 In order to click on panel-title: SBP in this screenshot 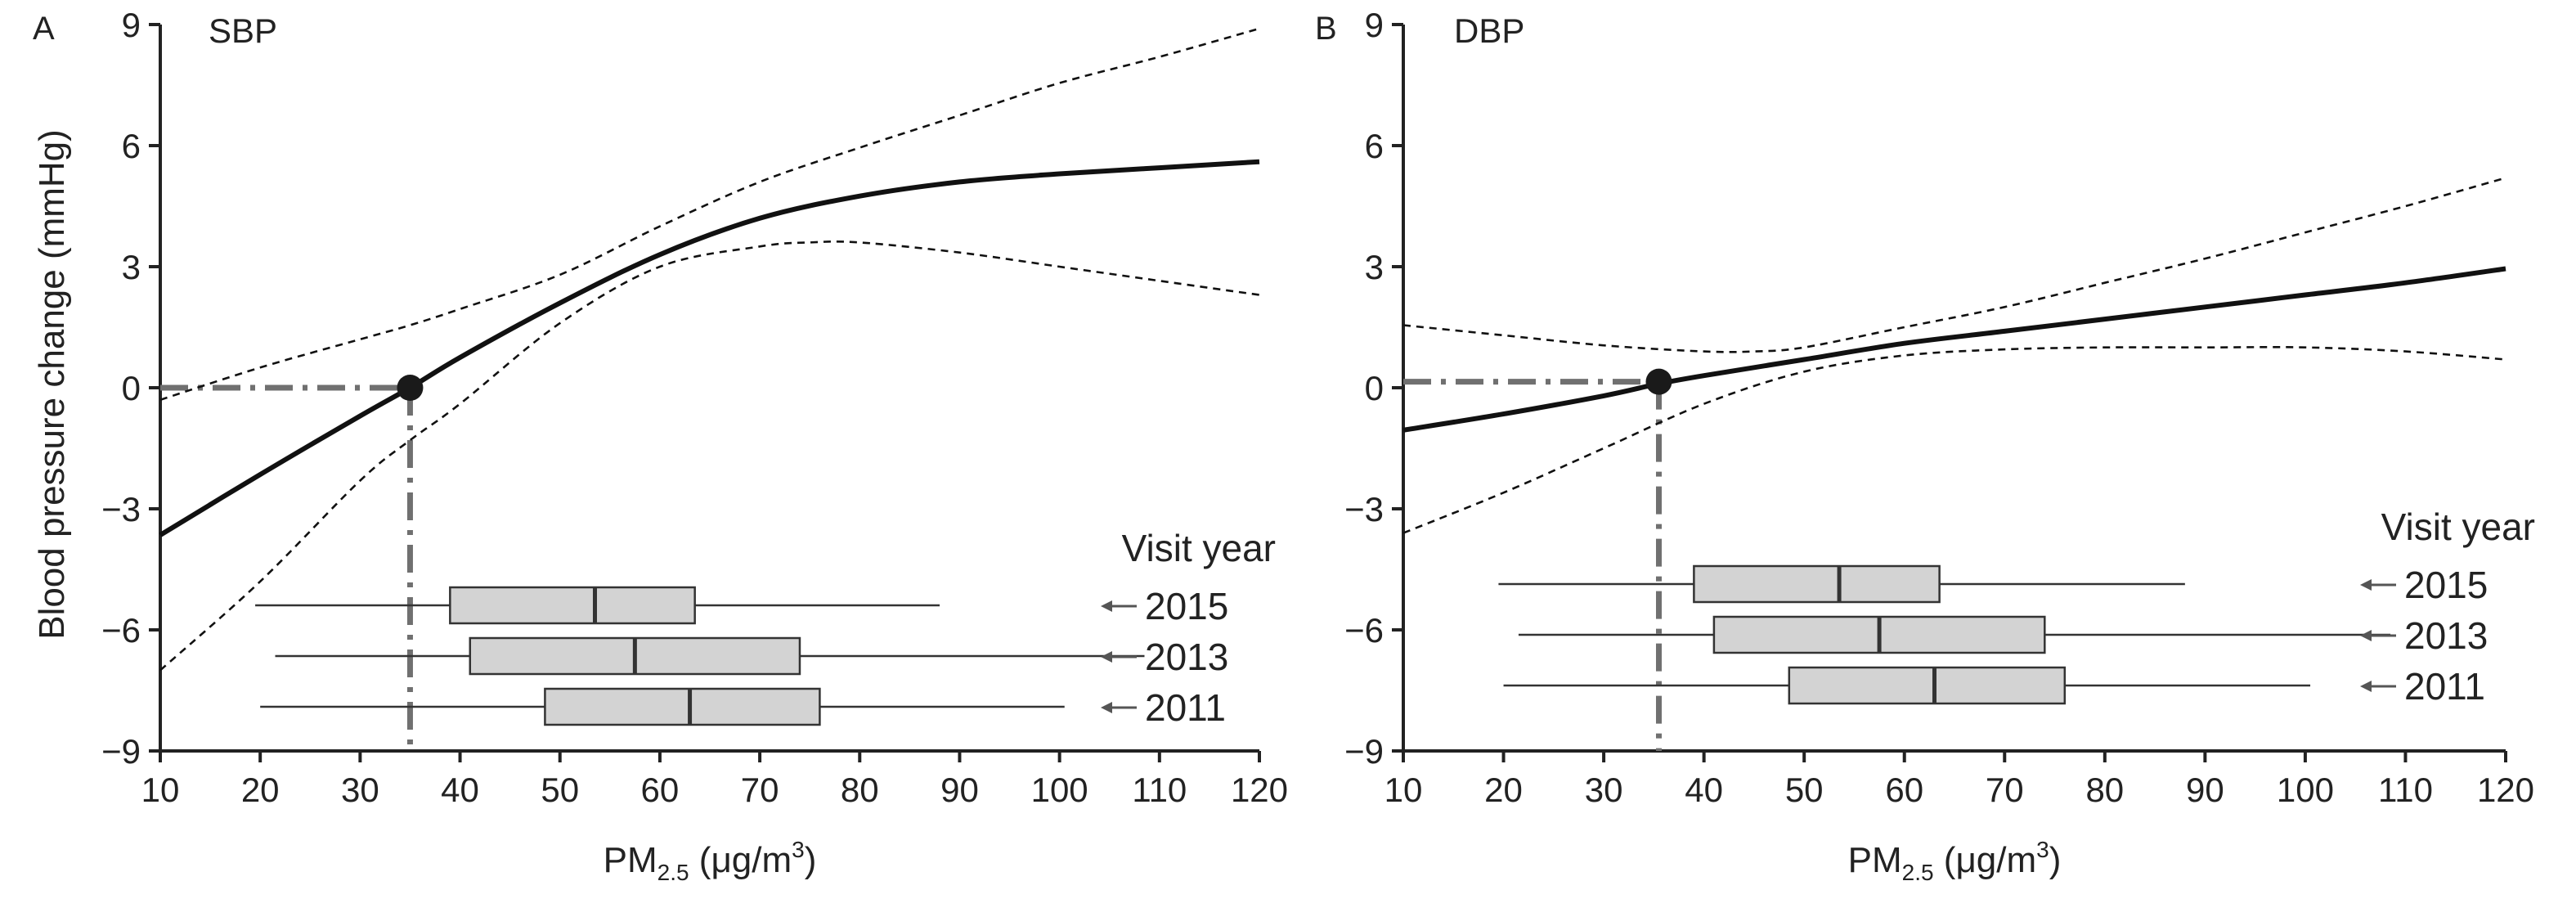, I will do `click(243, 30)`.